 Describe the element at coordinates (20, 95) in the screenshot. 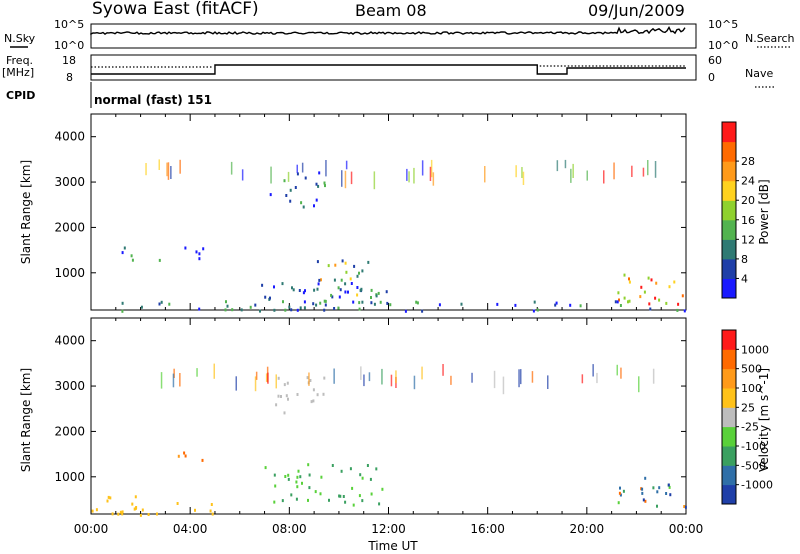

I see `cpid-label: CPID` at that location.